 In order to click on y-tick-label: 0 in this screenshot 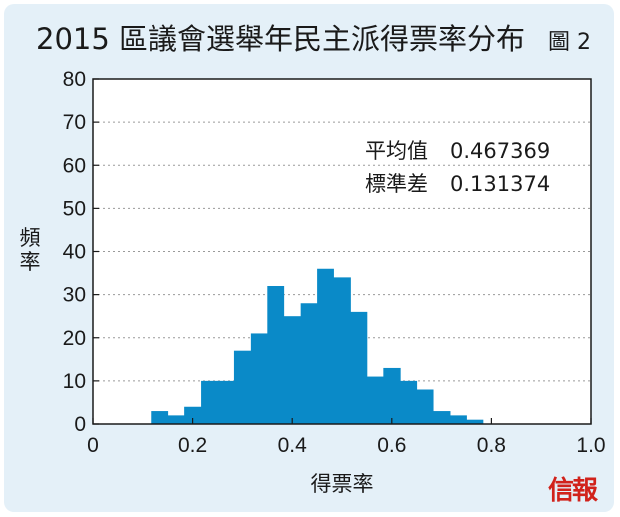, I will do `click(80, 424)`.